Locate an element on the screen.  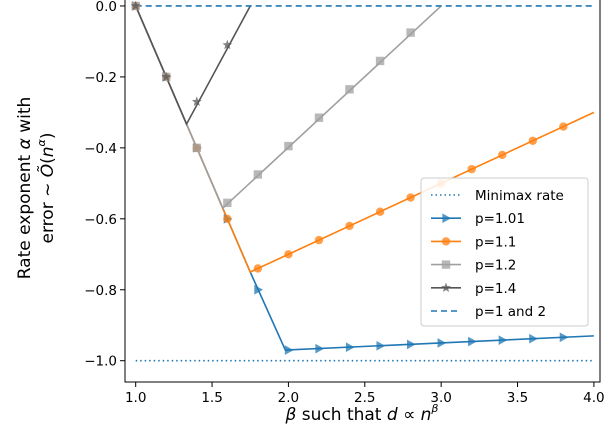
legend-label-p-1-and-2: p=1 and 2 is located at coordinates (510, 312).